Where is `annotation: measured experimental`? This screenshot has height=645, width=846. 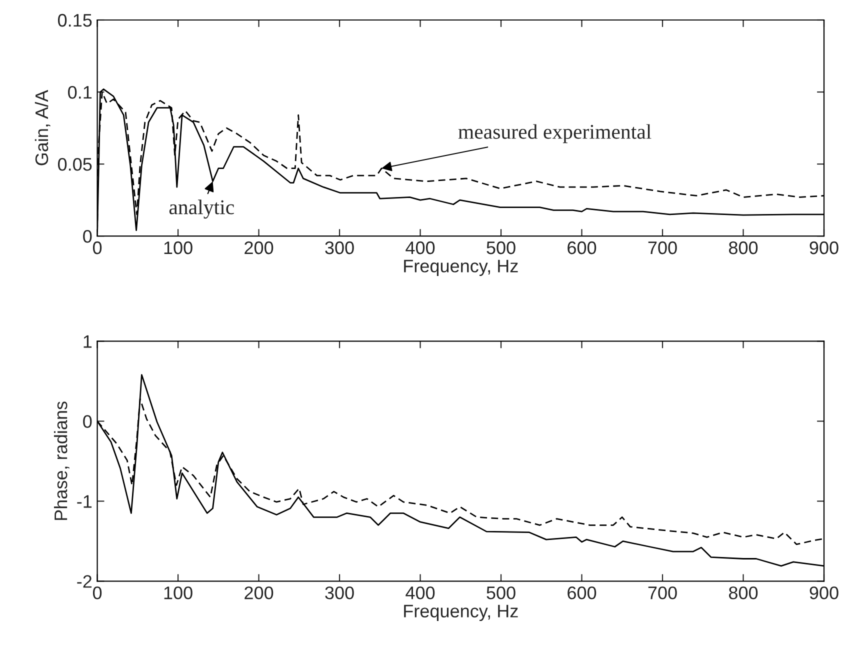 annotation: measured experimental is located at coordinates (555, 134).